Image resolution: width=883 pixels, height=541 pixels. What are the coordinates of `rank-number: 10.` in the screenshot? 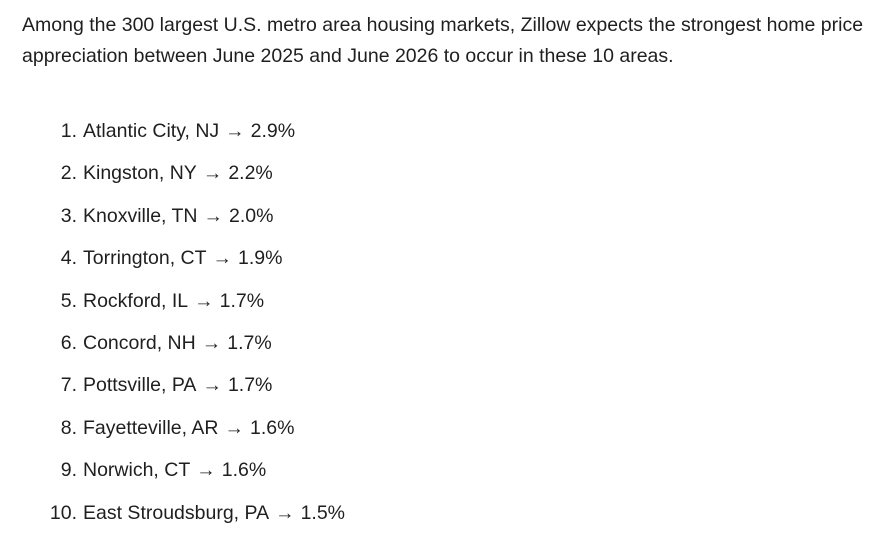 It's located at (63, 512).